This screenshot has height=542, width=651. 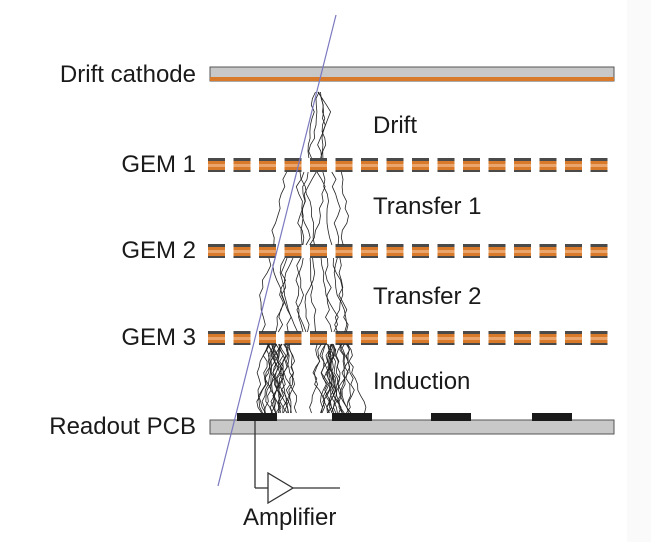 What do you see at coordinates (408, 165) in the screenshot?
I see `gem1-foil` at bounding box center [408, 165].